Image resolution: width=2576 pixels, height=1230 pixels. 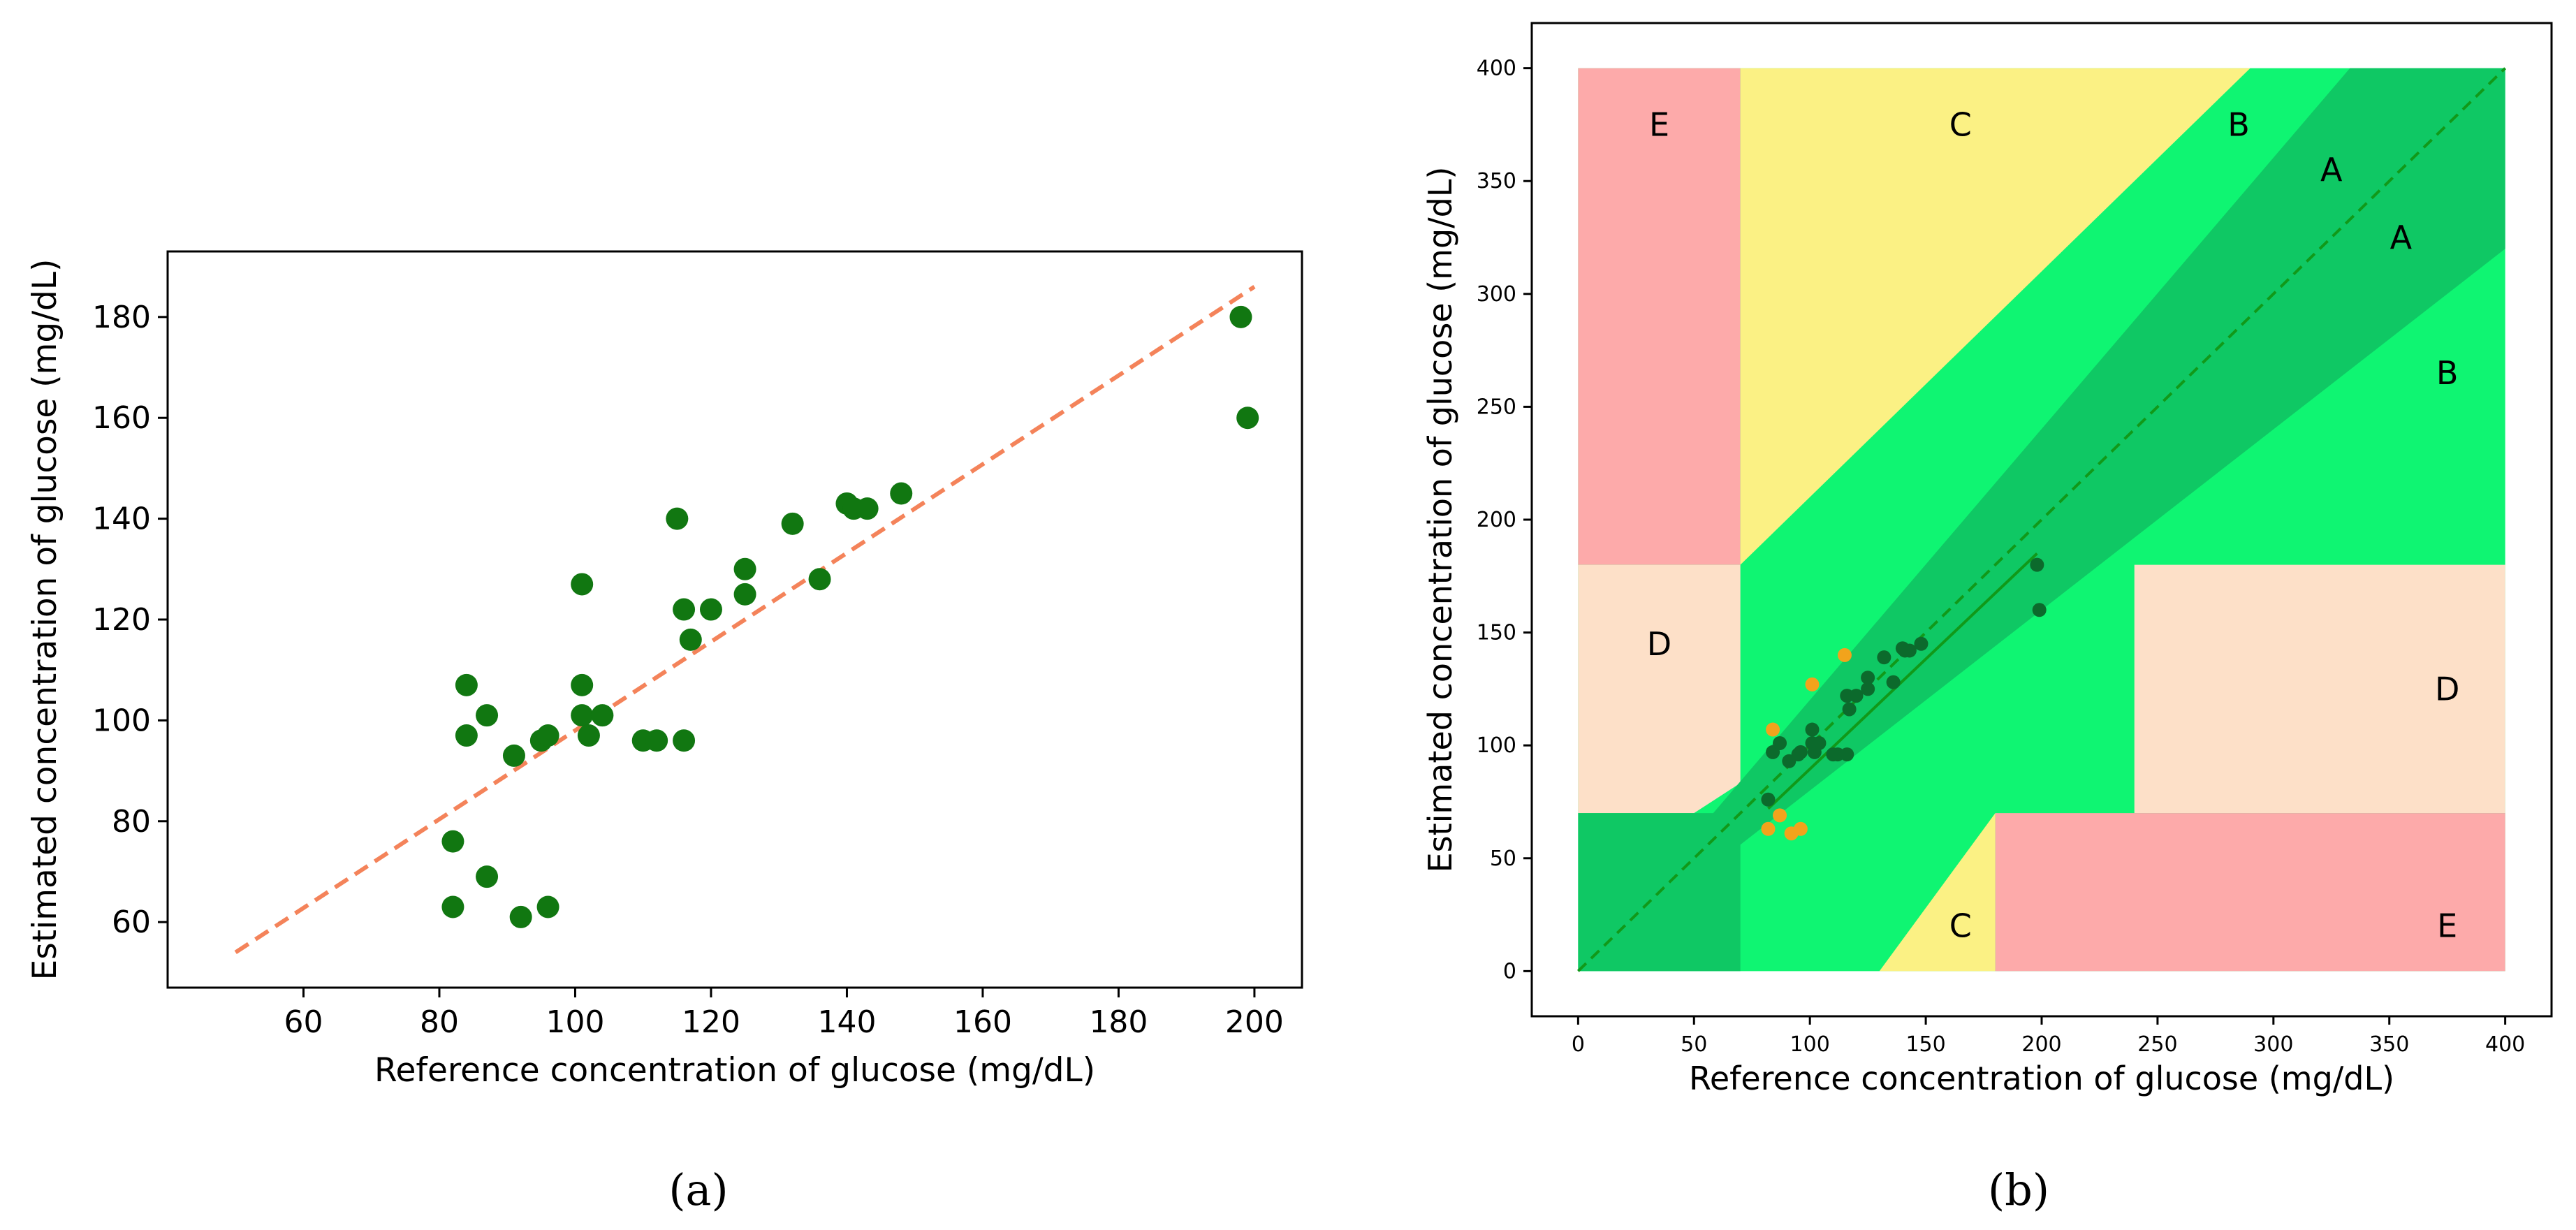 I want to click on panel-a-y-tick-label: 140, so click(x=121, y=519).